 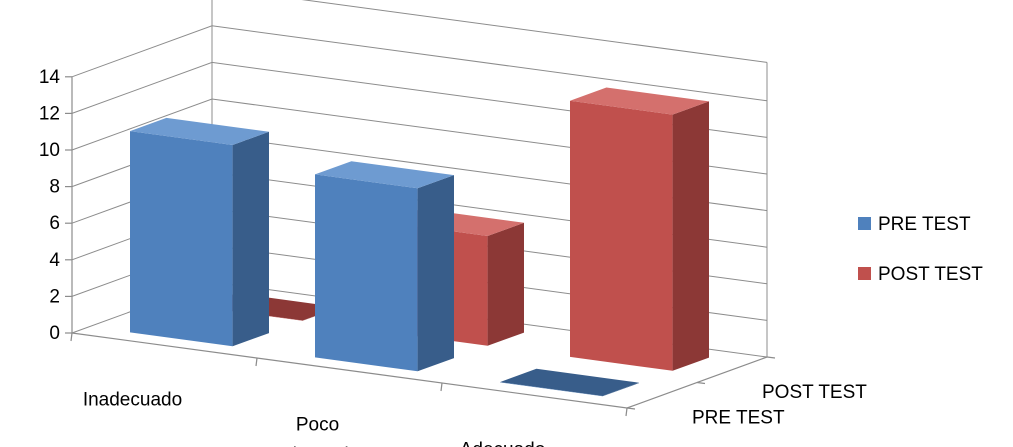 I want to click on legend: PRE TEST POST TEST, so click(x=920, y=249).